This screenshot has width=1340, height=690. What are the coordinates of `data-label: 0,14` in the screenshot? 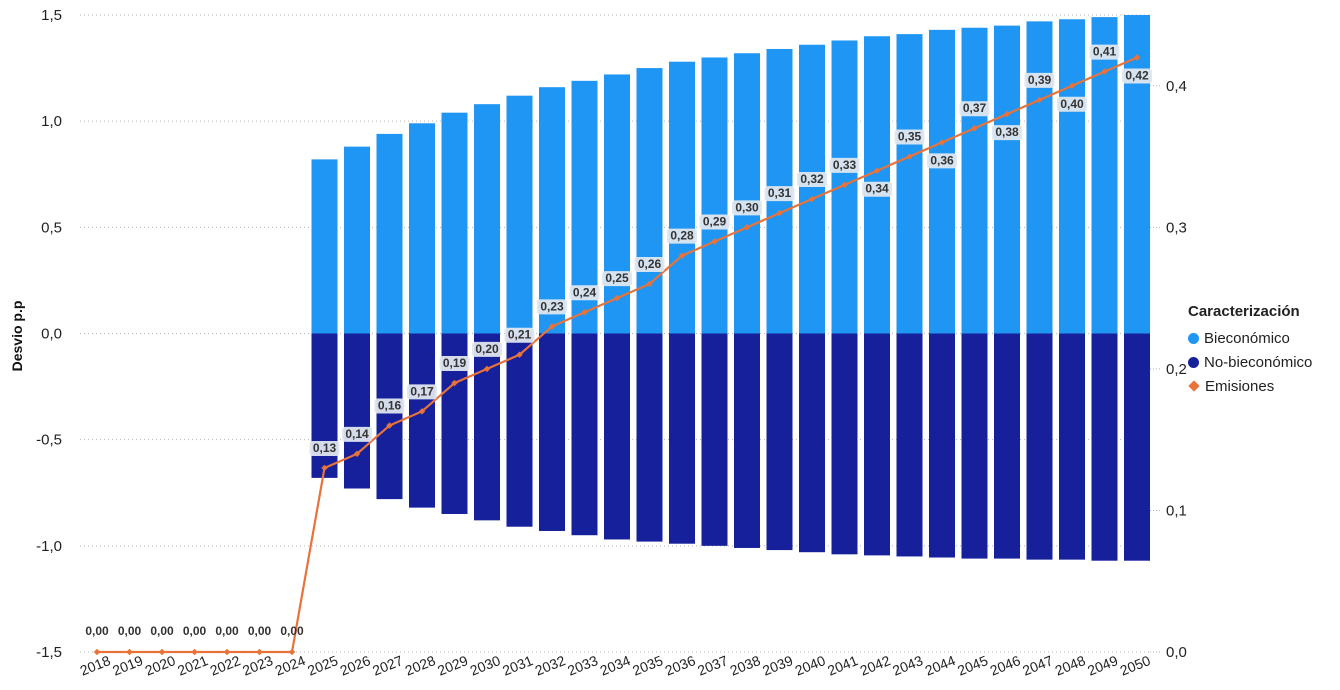 It's located at (357, 434).